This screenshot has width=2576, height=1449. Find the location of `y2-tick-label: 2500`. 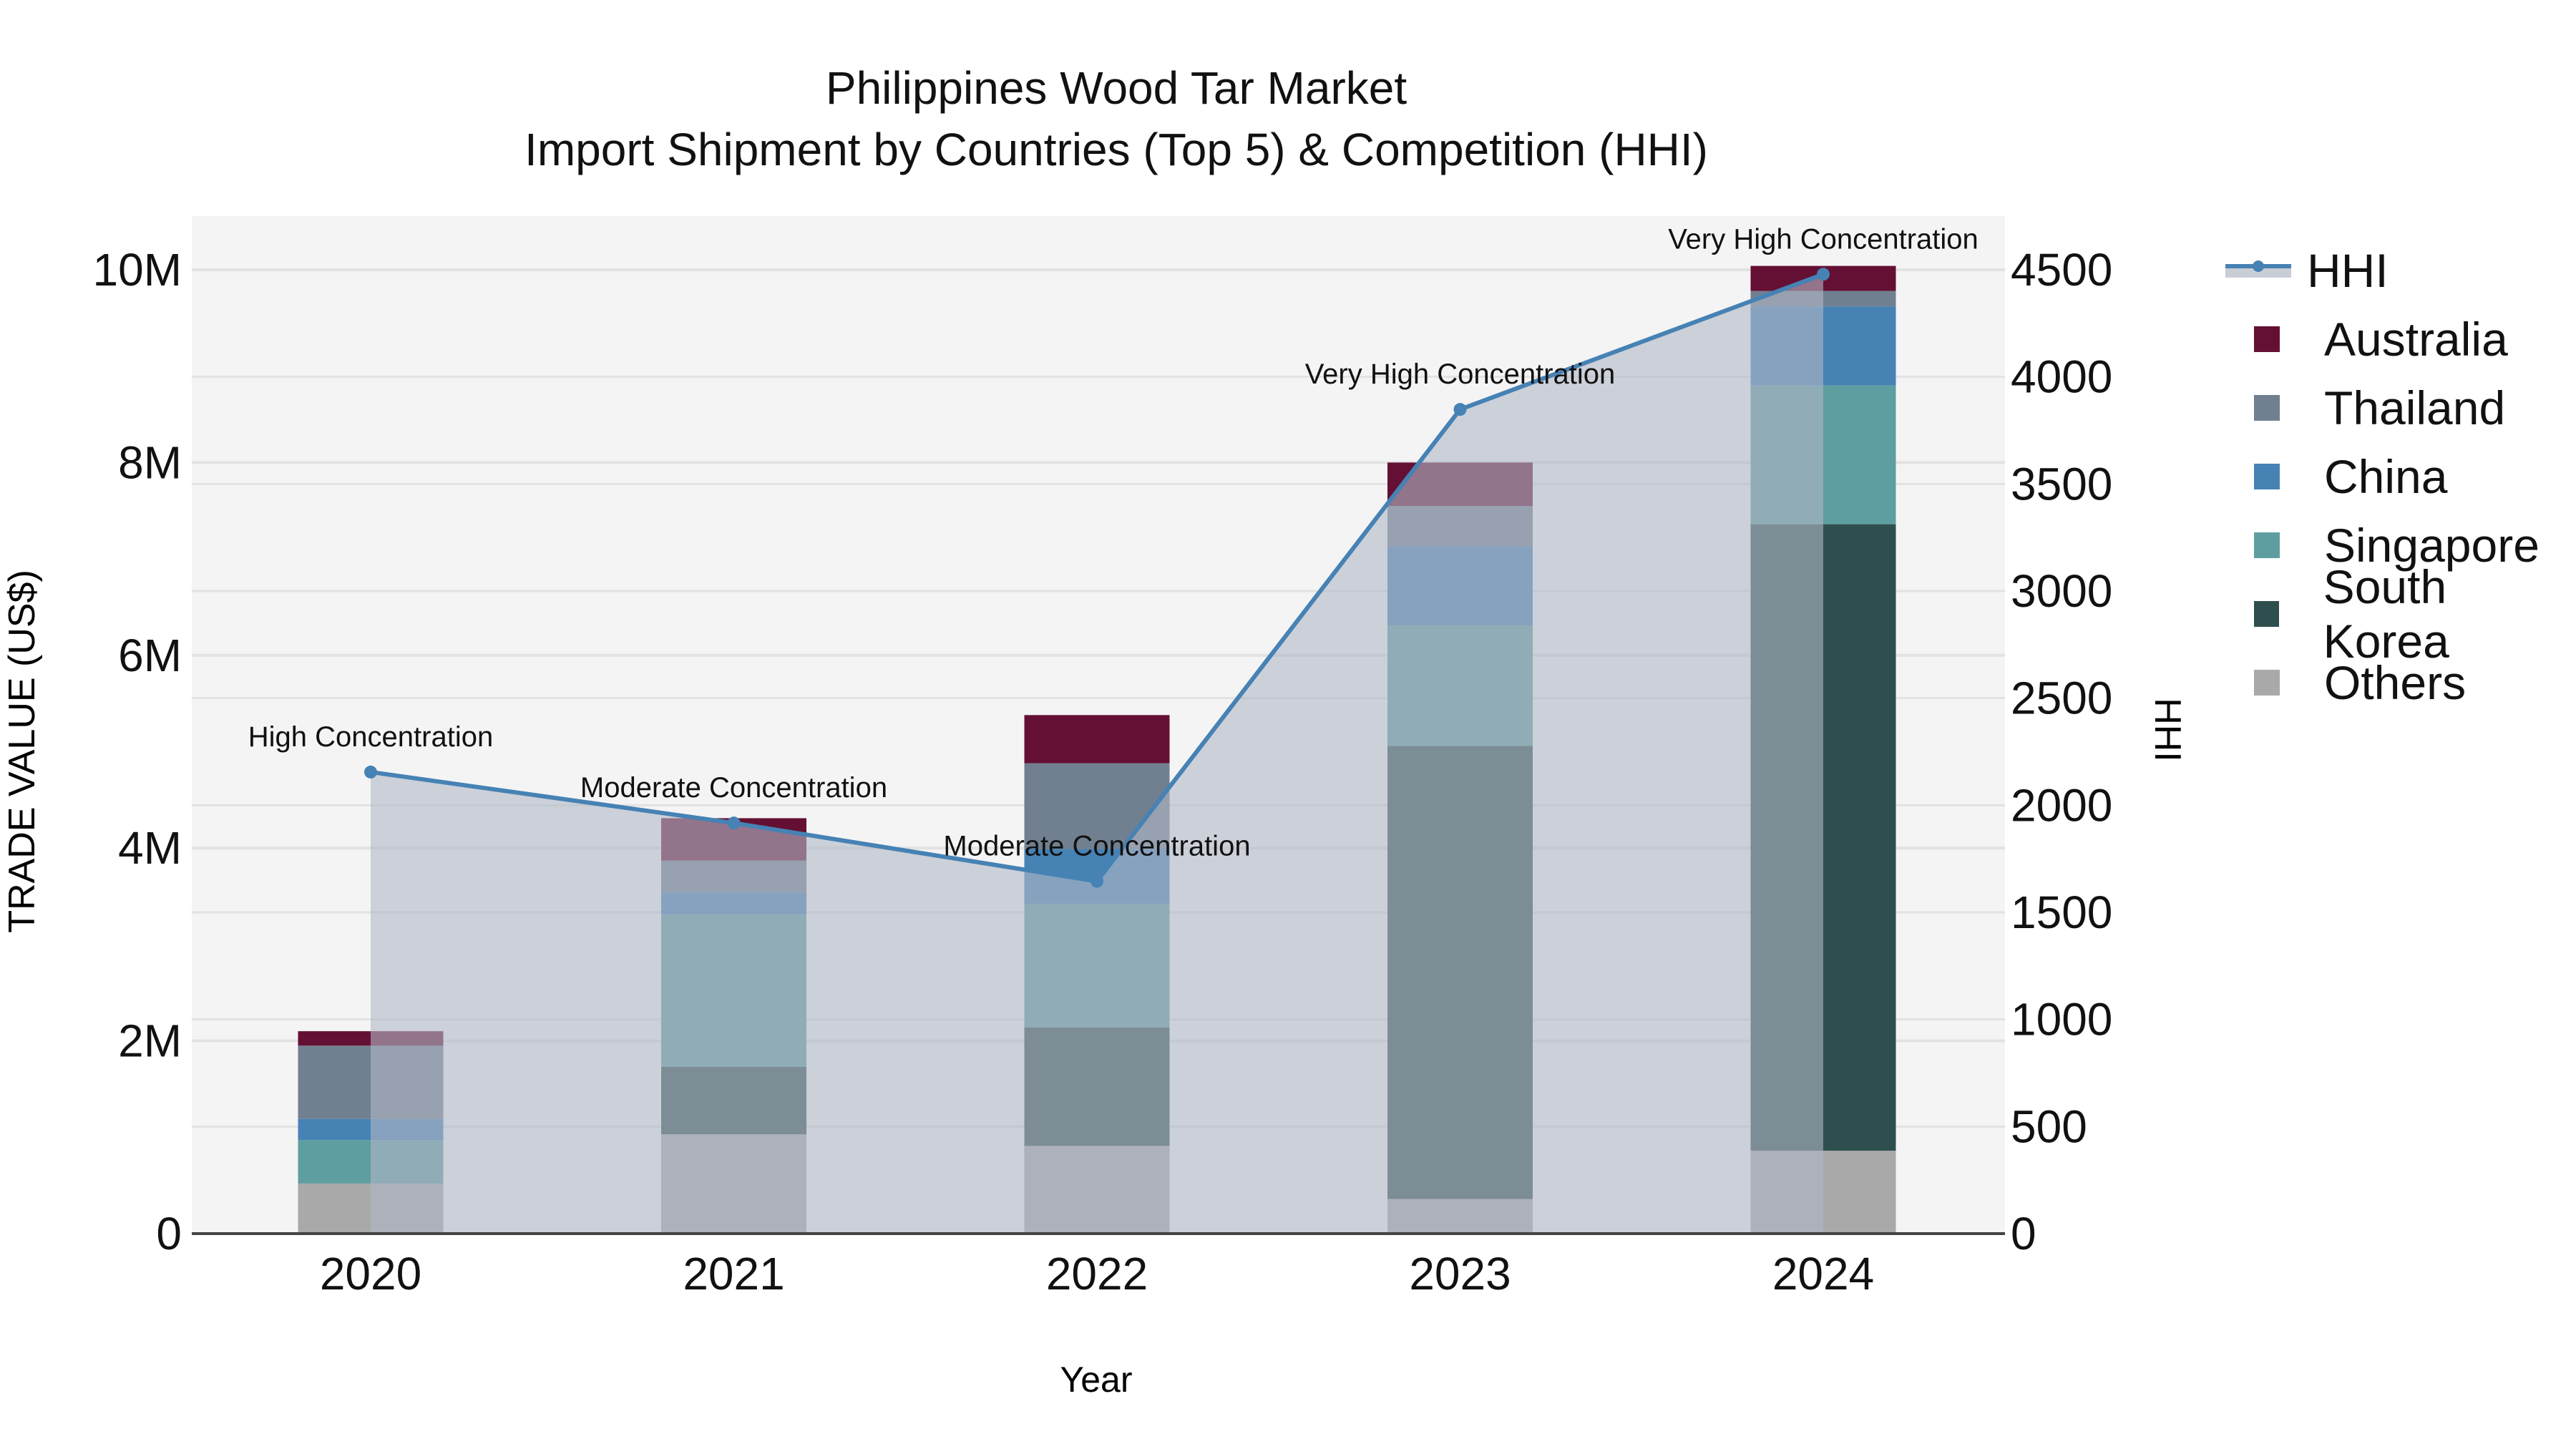

y2-tick-label: 2500 is located at coordinates (2061, 698).